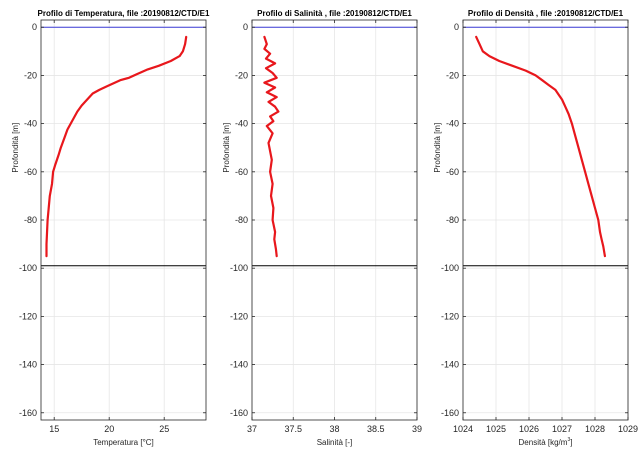  Describe the element at coordinates (628, 429) in the screenshot. I see `x-tick-label: 1029` at that location.